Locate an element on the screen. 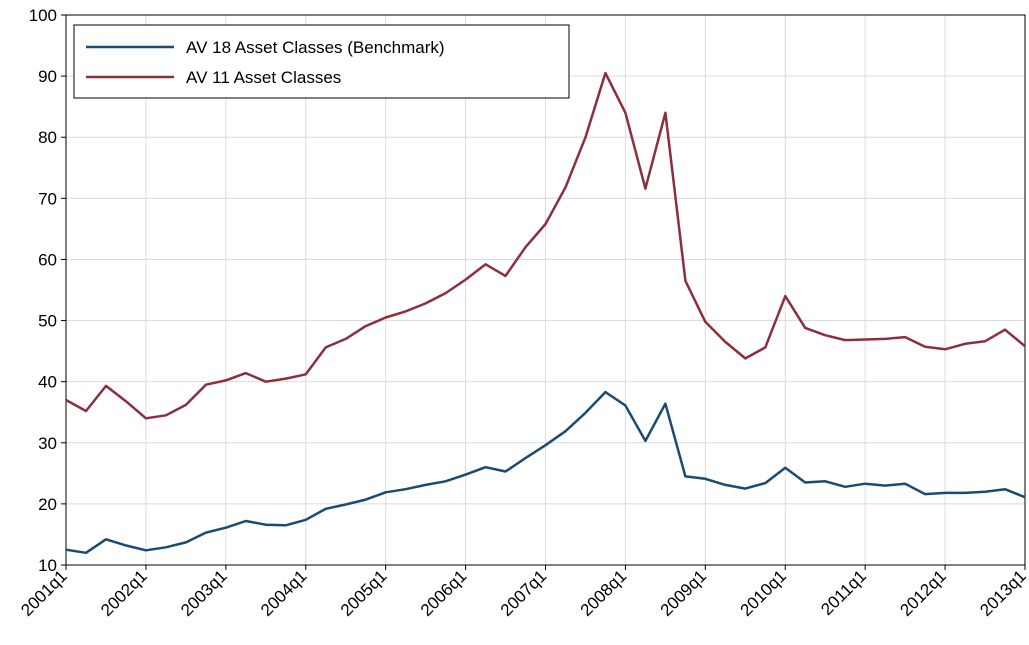 The image size is (1029, 645). y-tick-label: 20 is located at coordinates (47, 504).